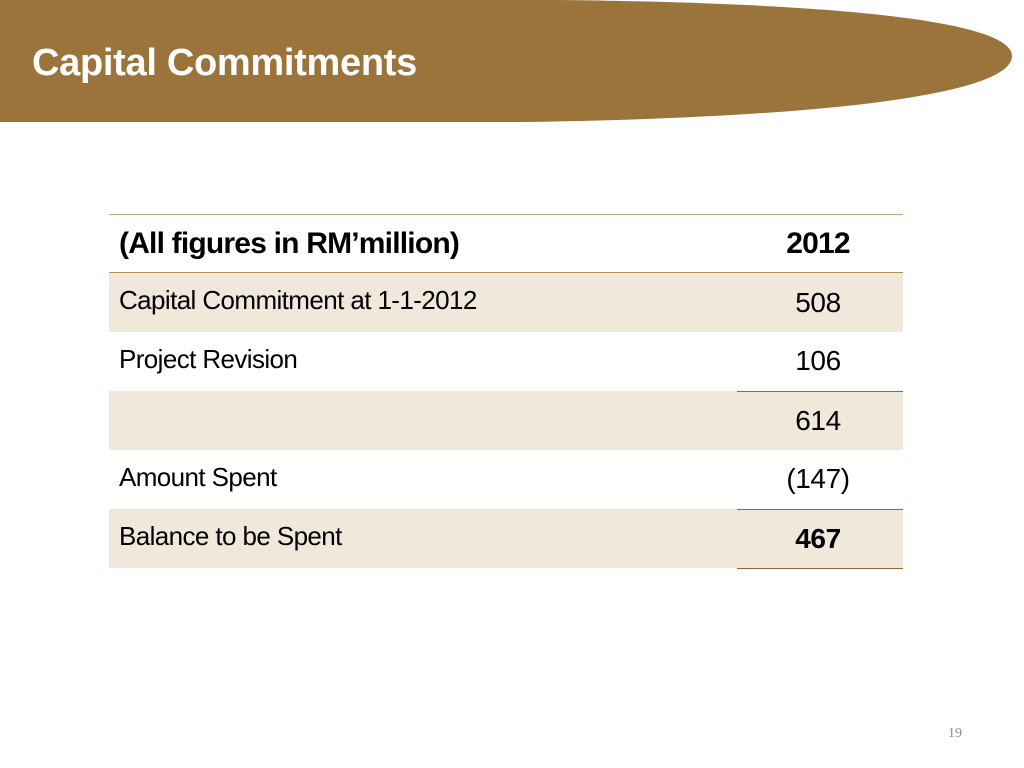  Describe the element at coordinates (423, 479) in the screenshot. I see `row-label: Amount Spent` at that location.